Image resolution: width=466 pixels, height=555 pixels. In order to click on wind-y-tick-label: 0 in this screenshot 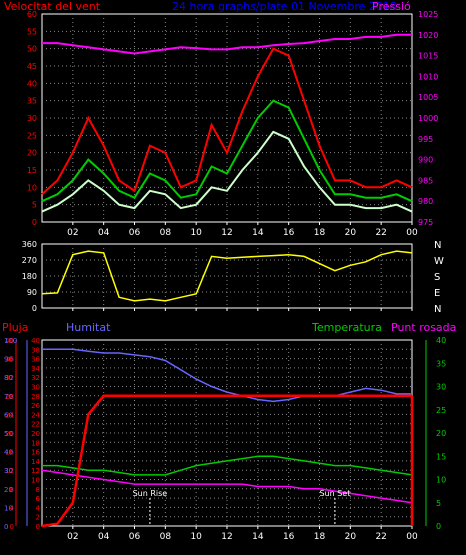, I will do `click(34, 222)`.